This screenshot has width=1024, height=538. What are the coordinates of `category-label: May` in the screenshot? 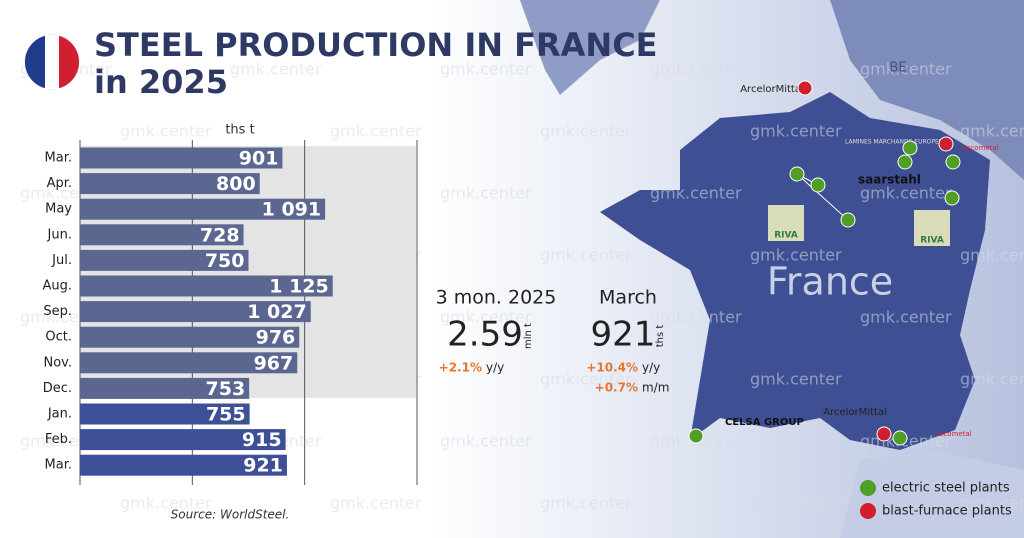 It's located at (58, 209).